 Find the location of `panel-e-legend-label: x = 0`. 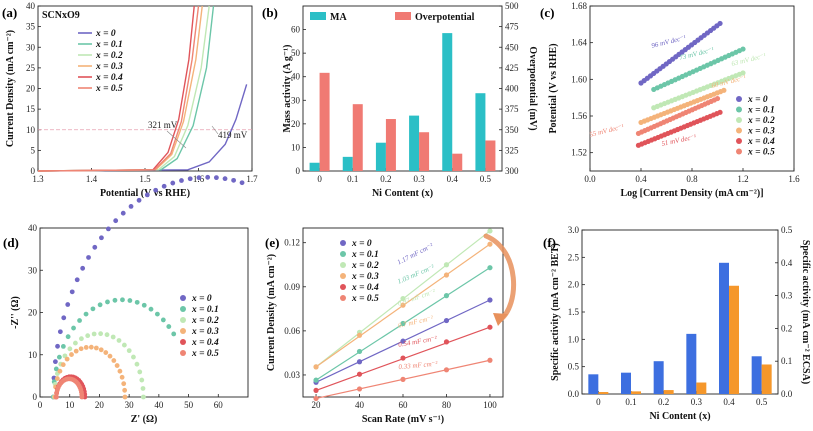

panel-e-legend-label: x = 0 is located at coordinates (361, 244).